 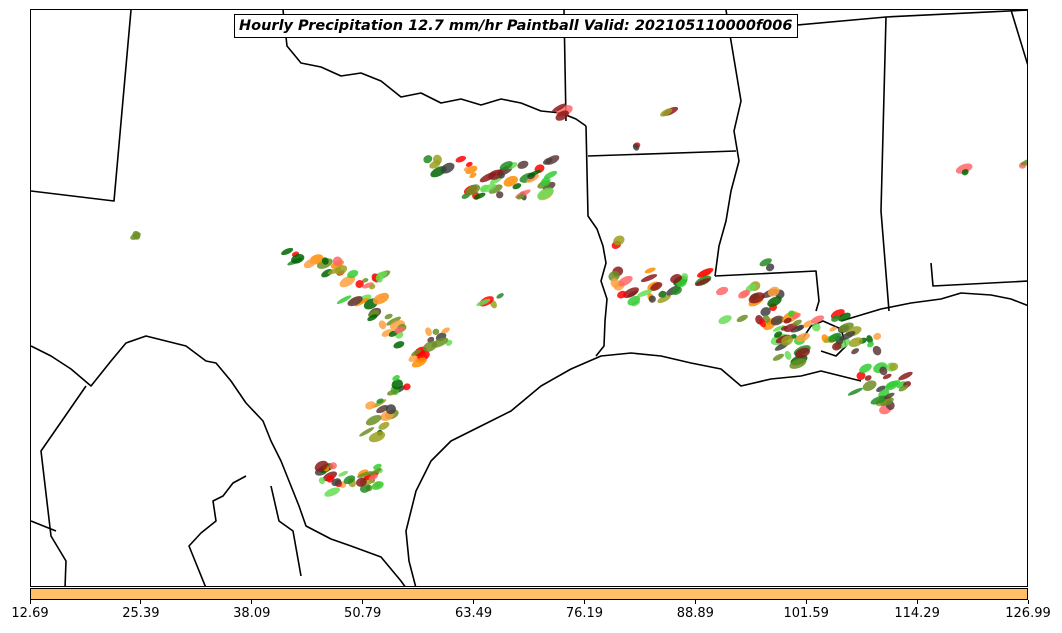 What do you see at coordinates (529, 594) in the screenshot?
I see `colorbar` at bounding box center [529, 594].